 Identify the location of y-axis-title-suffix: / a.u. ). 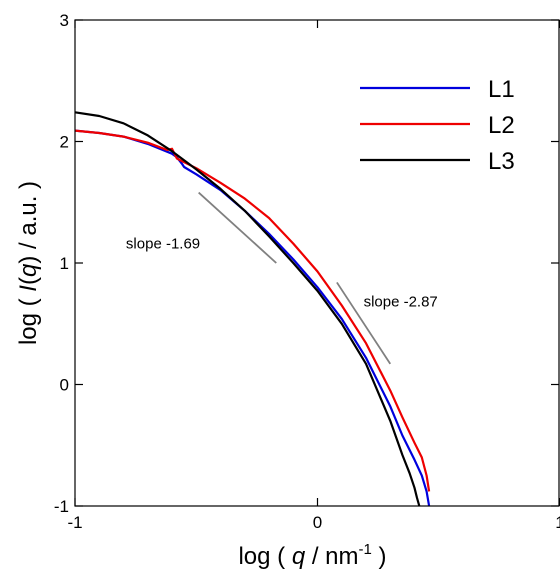
(28, 218).